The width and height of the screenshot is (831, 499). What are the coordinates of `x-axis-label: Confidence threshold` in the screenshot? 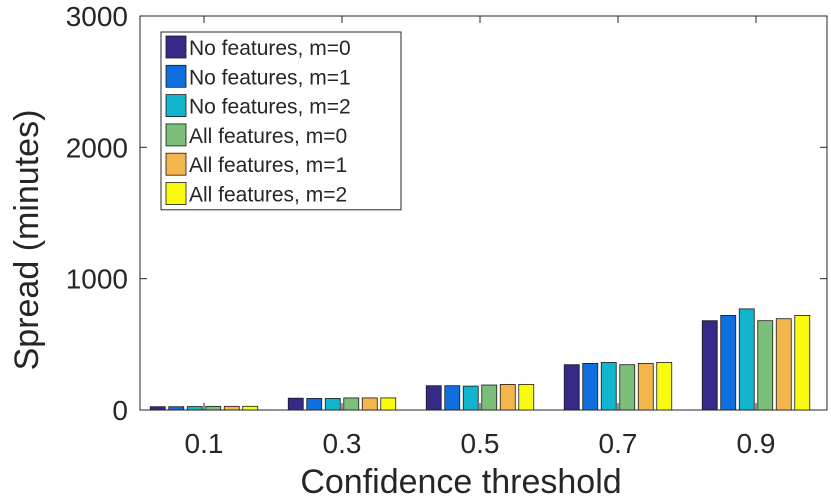 It's located at (460, 481).